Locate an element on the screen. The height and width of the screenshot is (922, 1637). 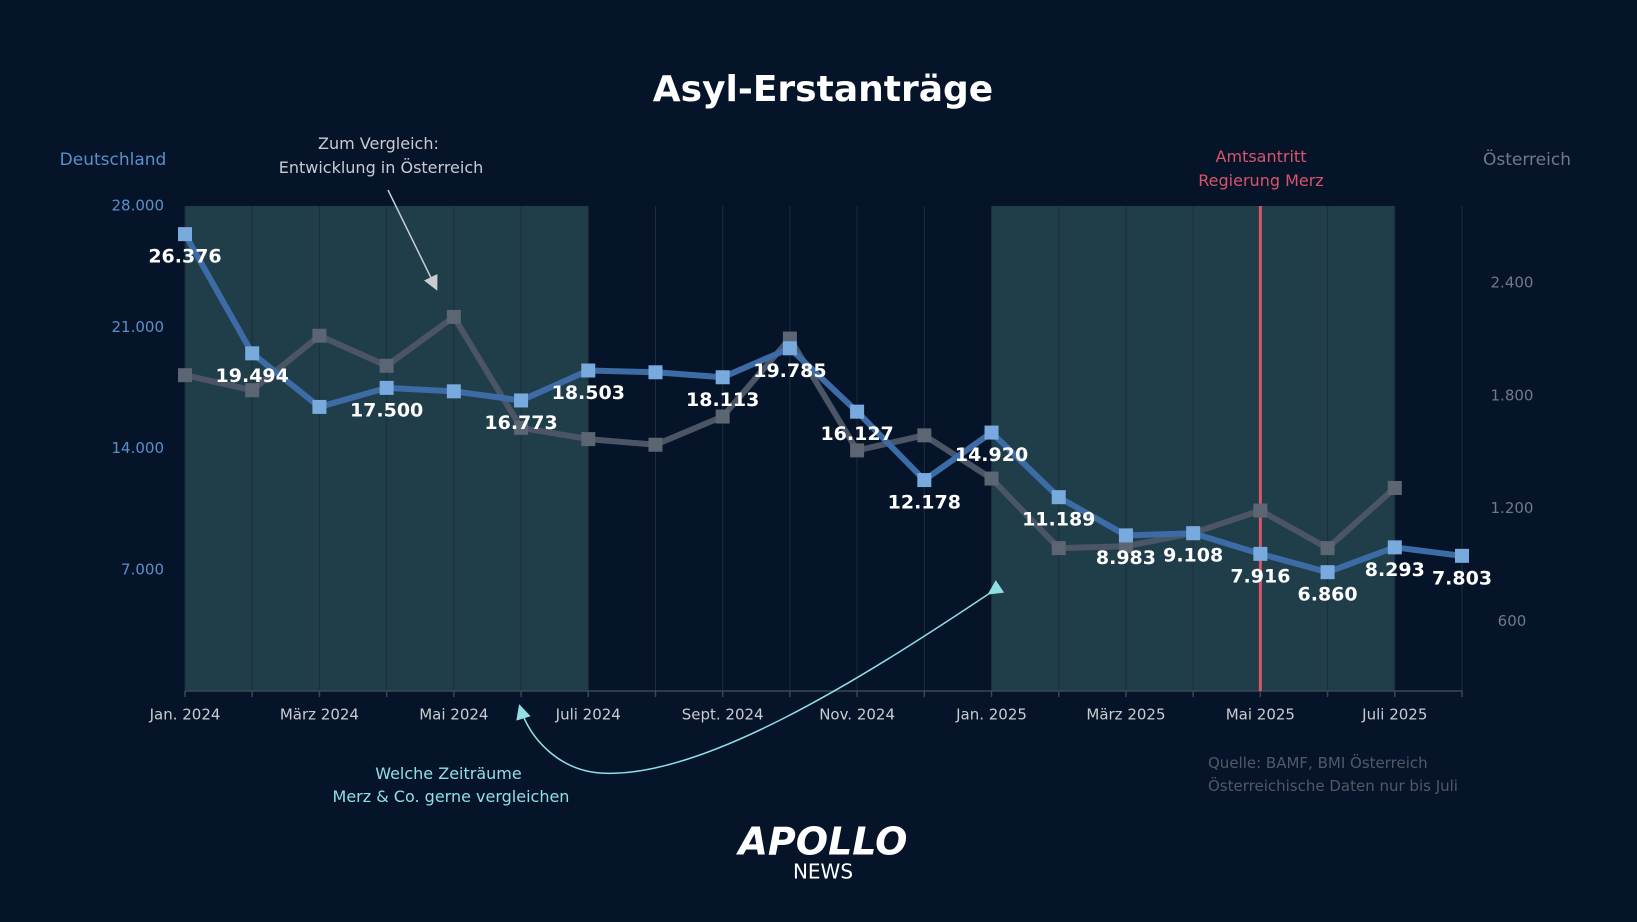
y-tick-label: 7.000 is located at coordinates (142, 569).